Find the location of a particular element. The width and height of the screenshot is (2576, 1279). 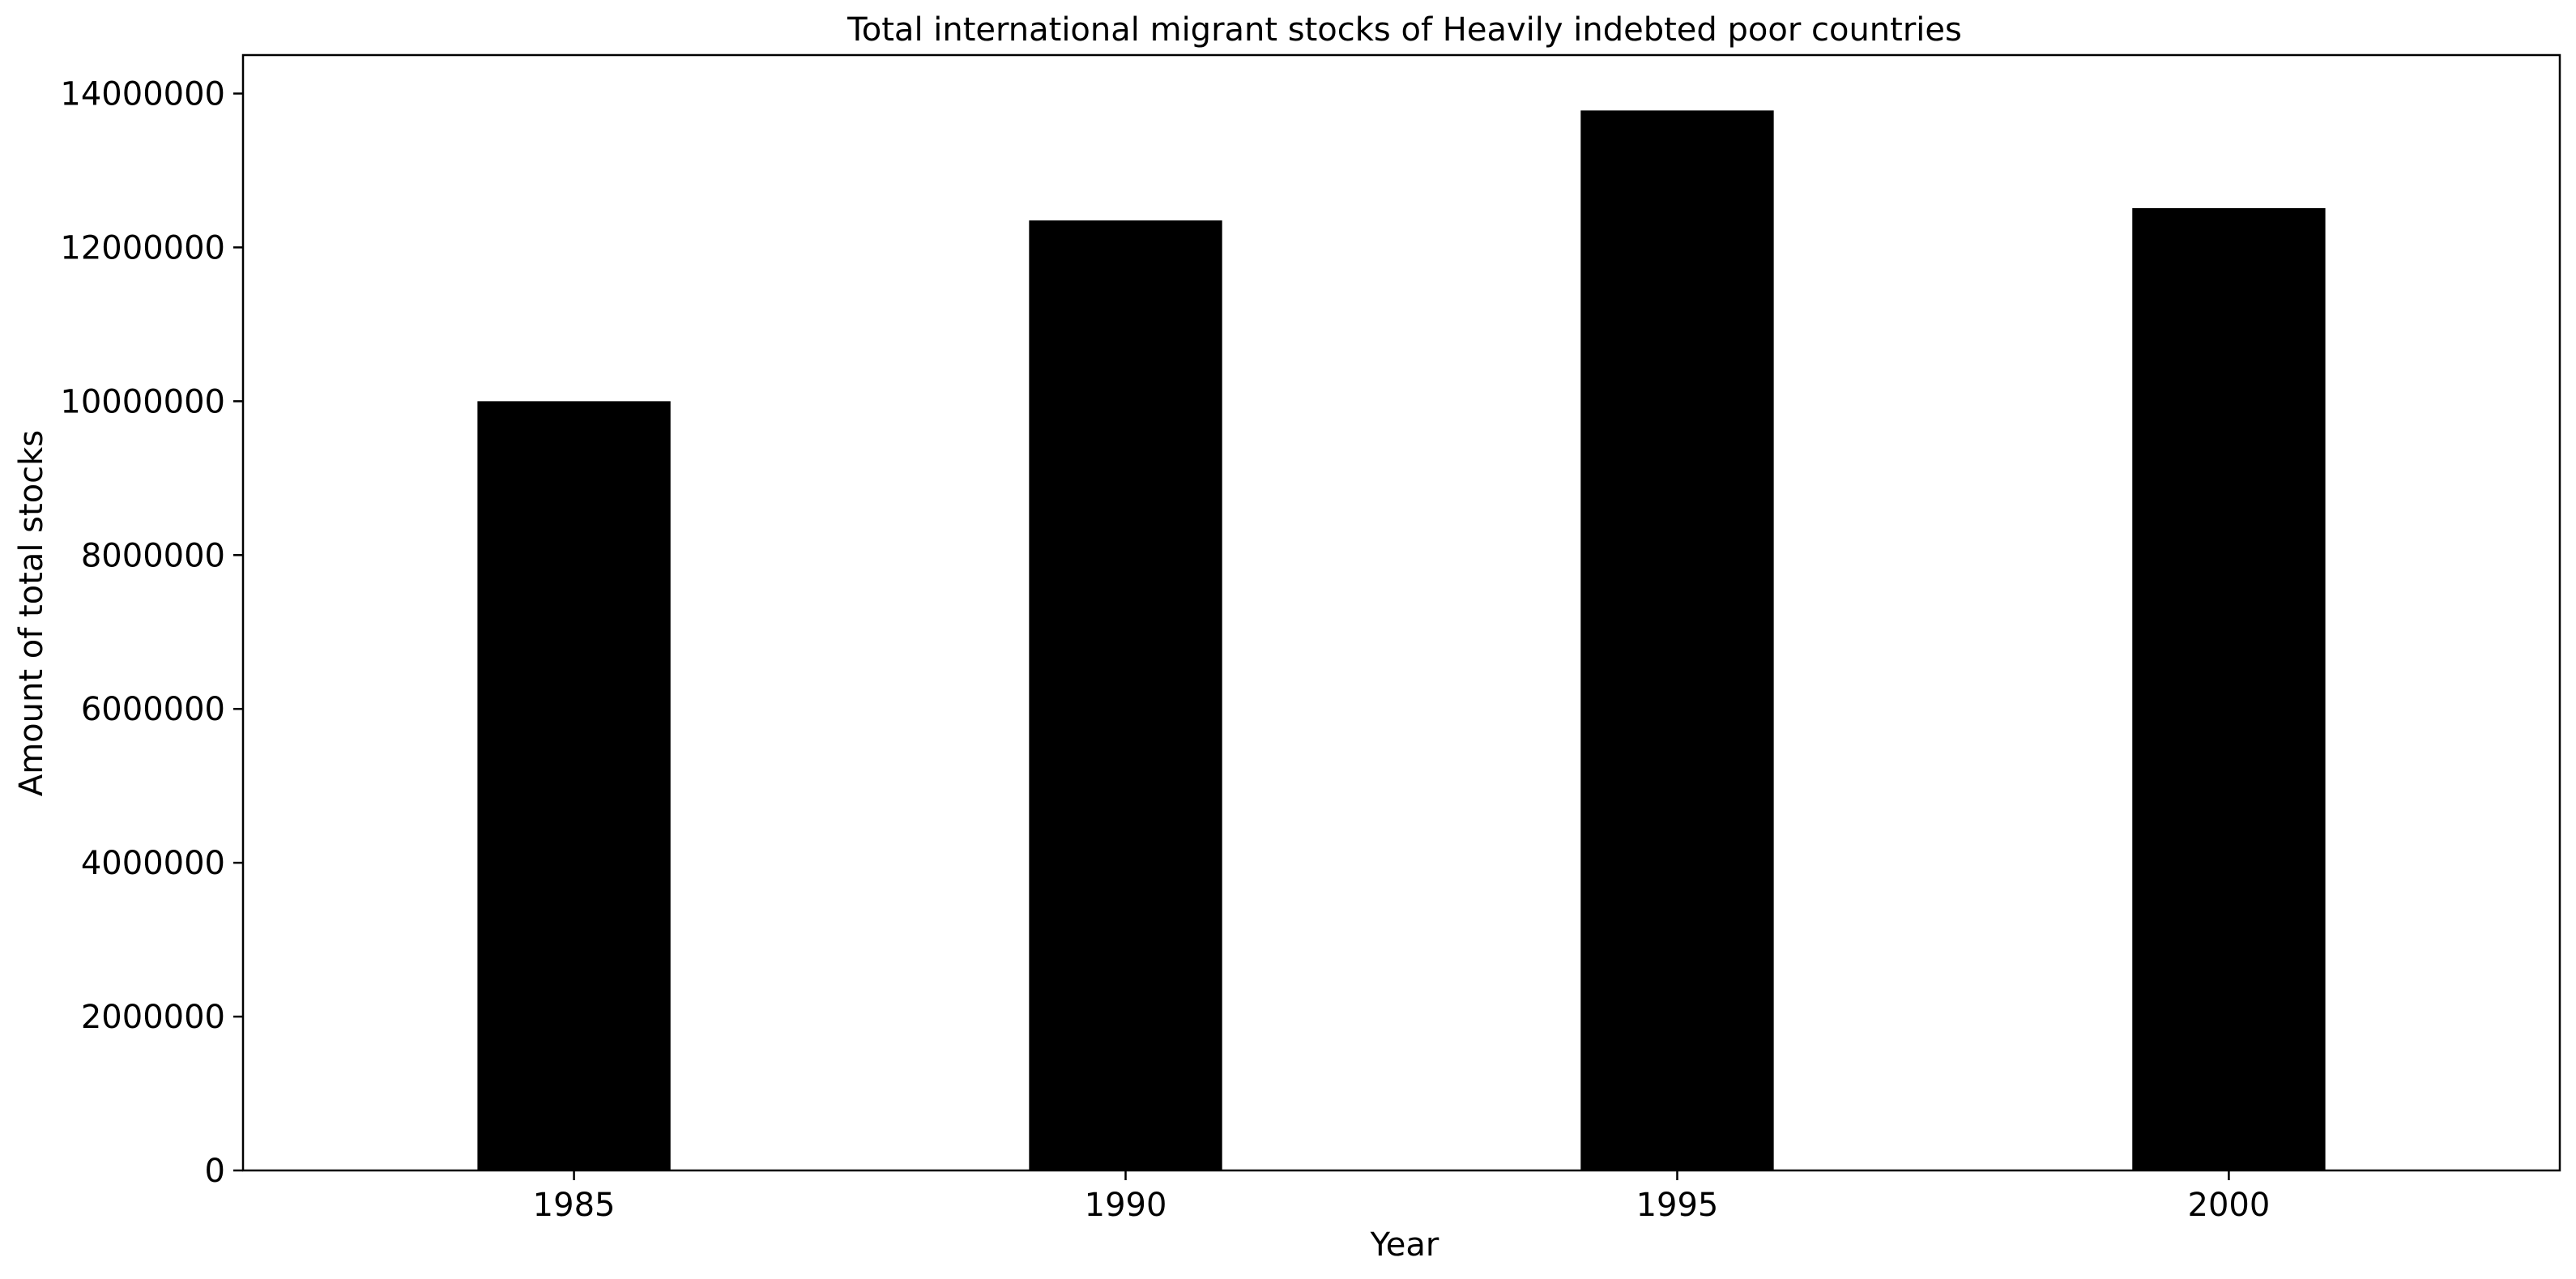

y-tick-label: 10000000 is located at coordinates (143, 401).